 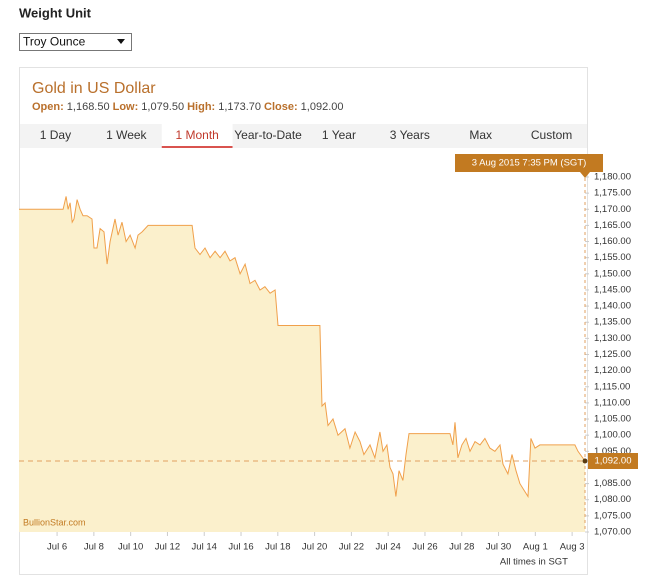 What do you see at coordinates (612, 515) in the screenshot?
I see `y-tick-label: 1,075.00` at bounding box center [612, 515].